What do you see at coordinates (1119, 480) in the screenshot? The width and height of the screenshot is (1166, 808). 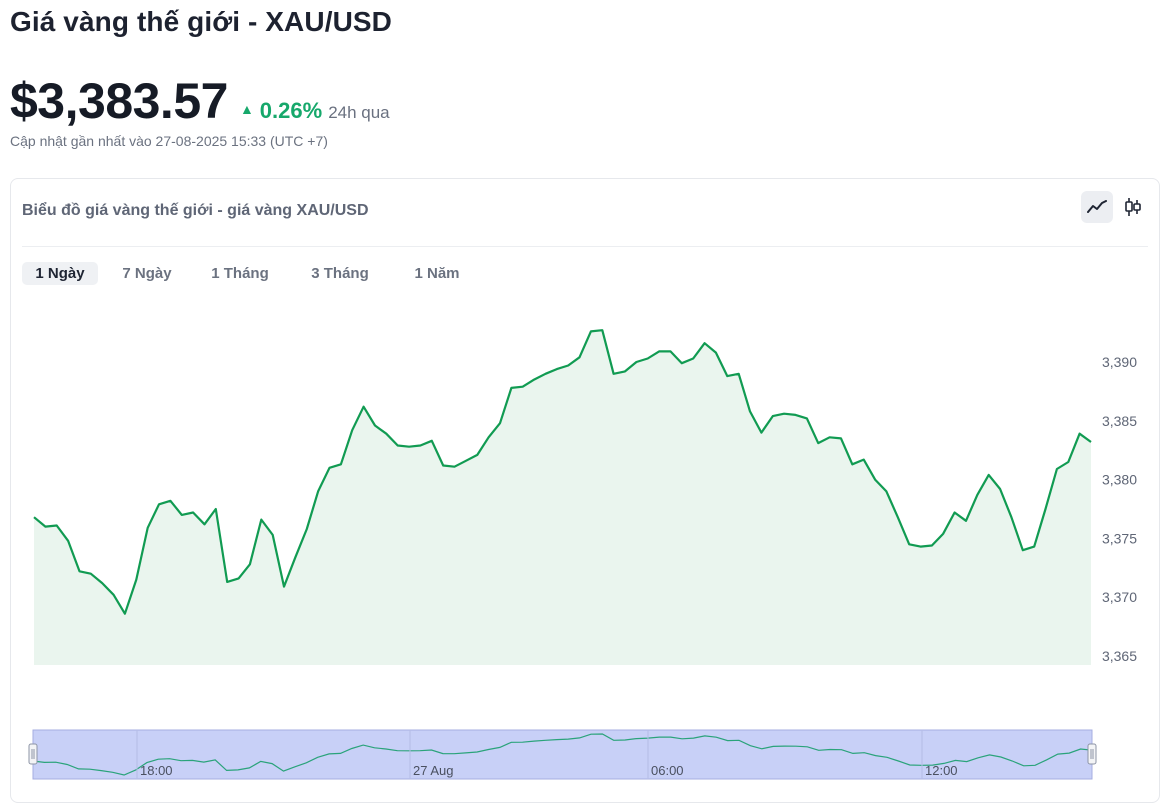 I see `y-tick-label: 3,380` at bounding box center [1119, 480].